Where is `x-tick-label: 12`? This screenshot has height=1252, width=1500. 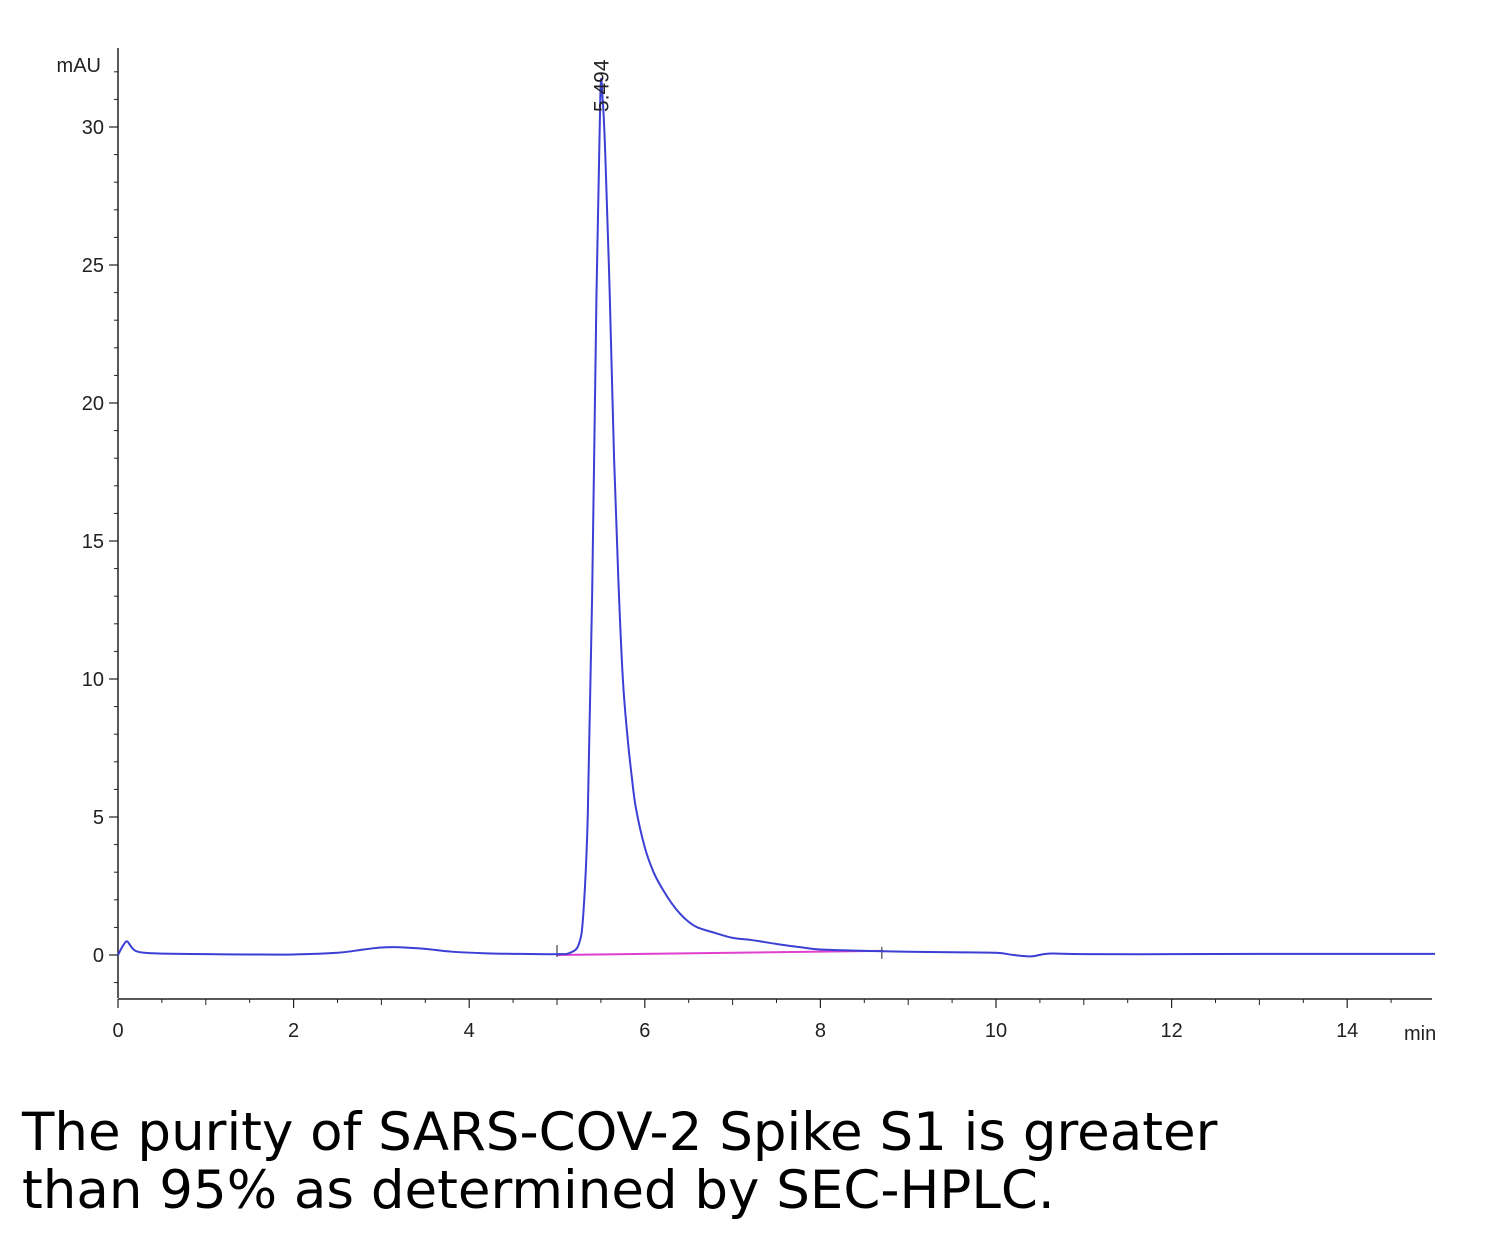 x-tick-label: 12 is located at coordinates (1171, 1031).